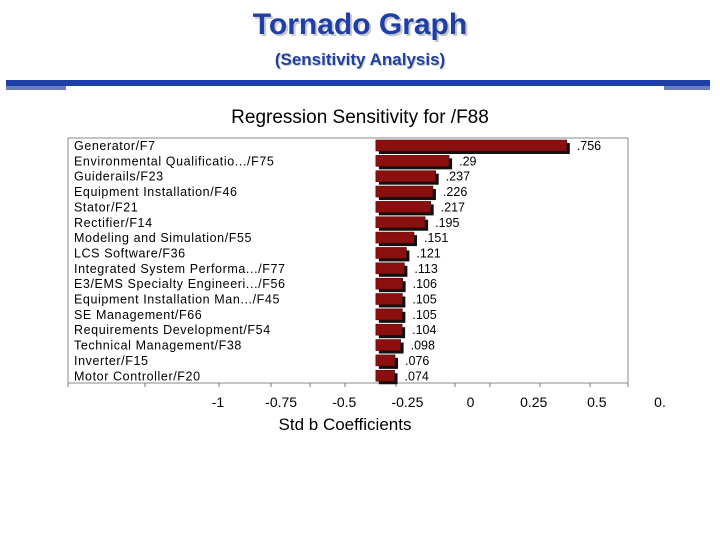 This screenshot has width=720, height=540. What do you see at coordinates (455, 192) in the screenshot?
I see `data-label: .226` at bounding box center [455, 192].